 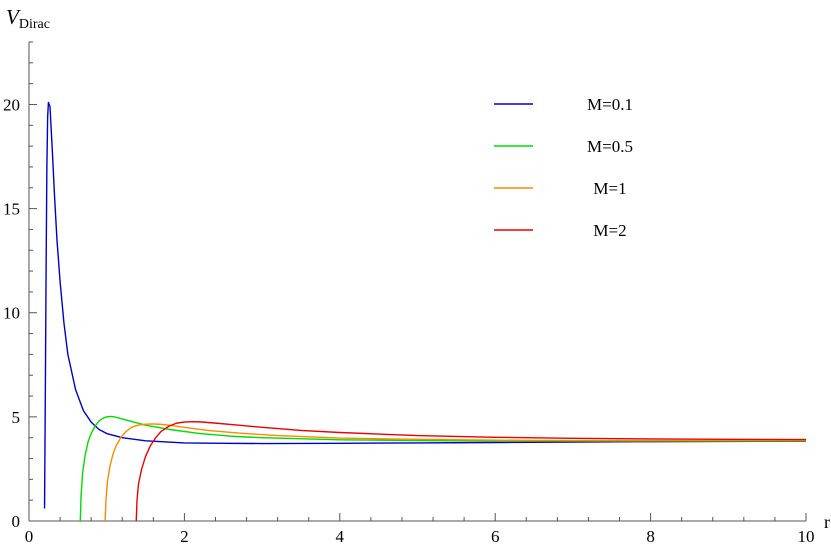 What do you see at coordinates (11, 209) in the screenshot?
I see `y-tick-label: 15` at bounding box center [11, 209].